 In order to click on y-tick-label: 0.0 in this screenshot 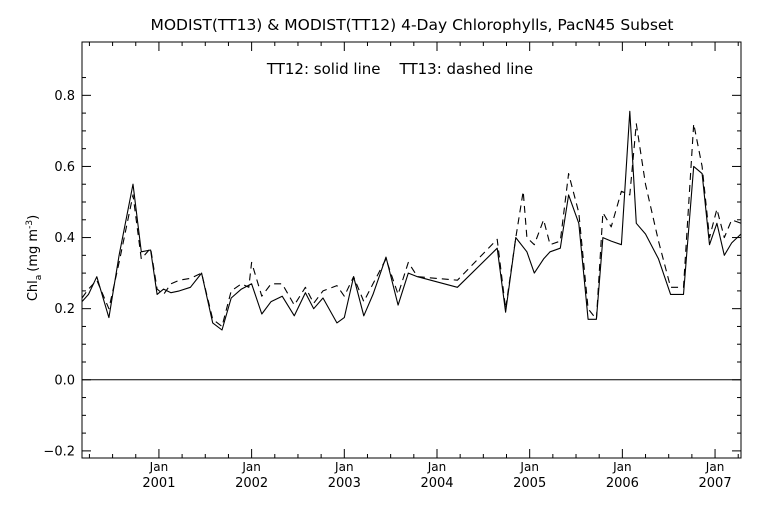, I will do `click(64, 380)`.